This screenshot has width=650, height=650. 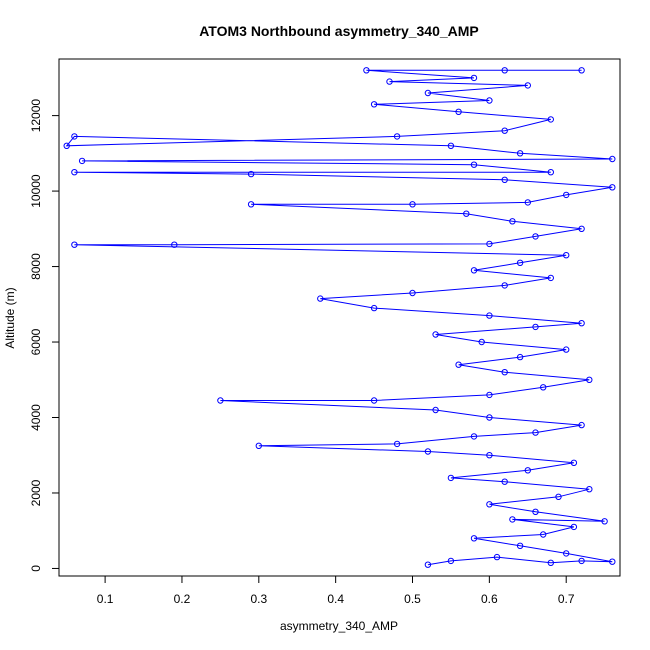 I want to click on y-tick-label: 2000, so click(x=36, y=492).